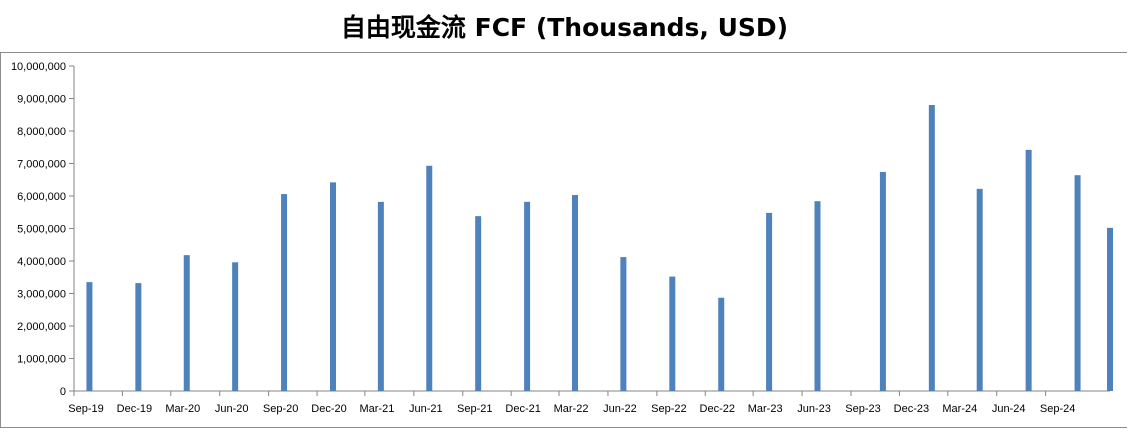 The image size is (1129, 433). Describe the element at coordinates (41, 360) in the screenshot. I see `y-tick-label: 1,000,000` at that location.